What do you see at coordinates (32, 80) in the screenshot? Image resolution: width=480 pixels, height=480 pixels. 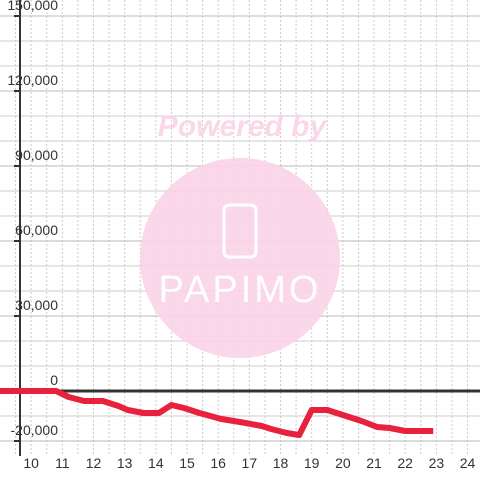 I see `y-tick-label: 120,000` at bounding box center [32, 80].